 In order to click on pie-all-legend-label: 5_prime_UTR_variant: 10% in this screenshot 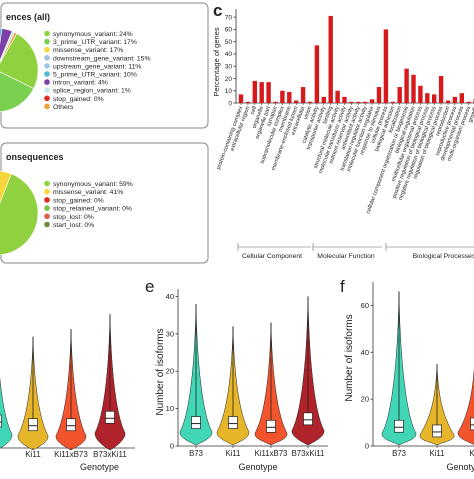, I will do `click(95, 75)`.